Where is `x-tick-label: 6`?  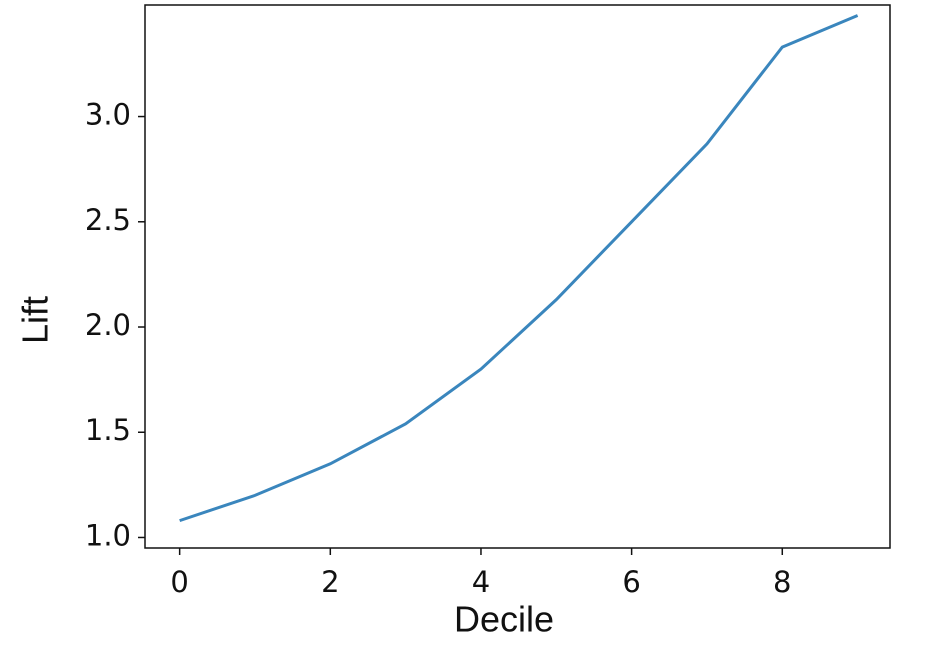 x-tick-label: 6 is located at coordinates (631, 582).